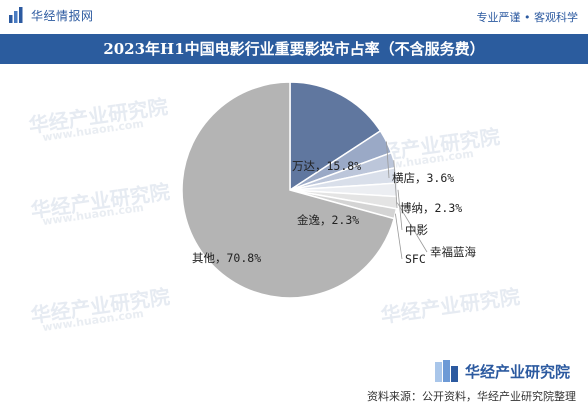  I want to click on brand-logo-icon, so click(16, 15).